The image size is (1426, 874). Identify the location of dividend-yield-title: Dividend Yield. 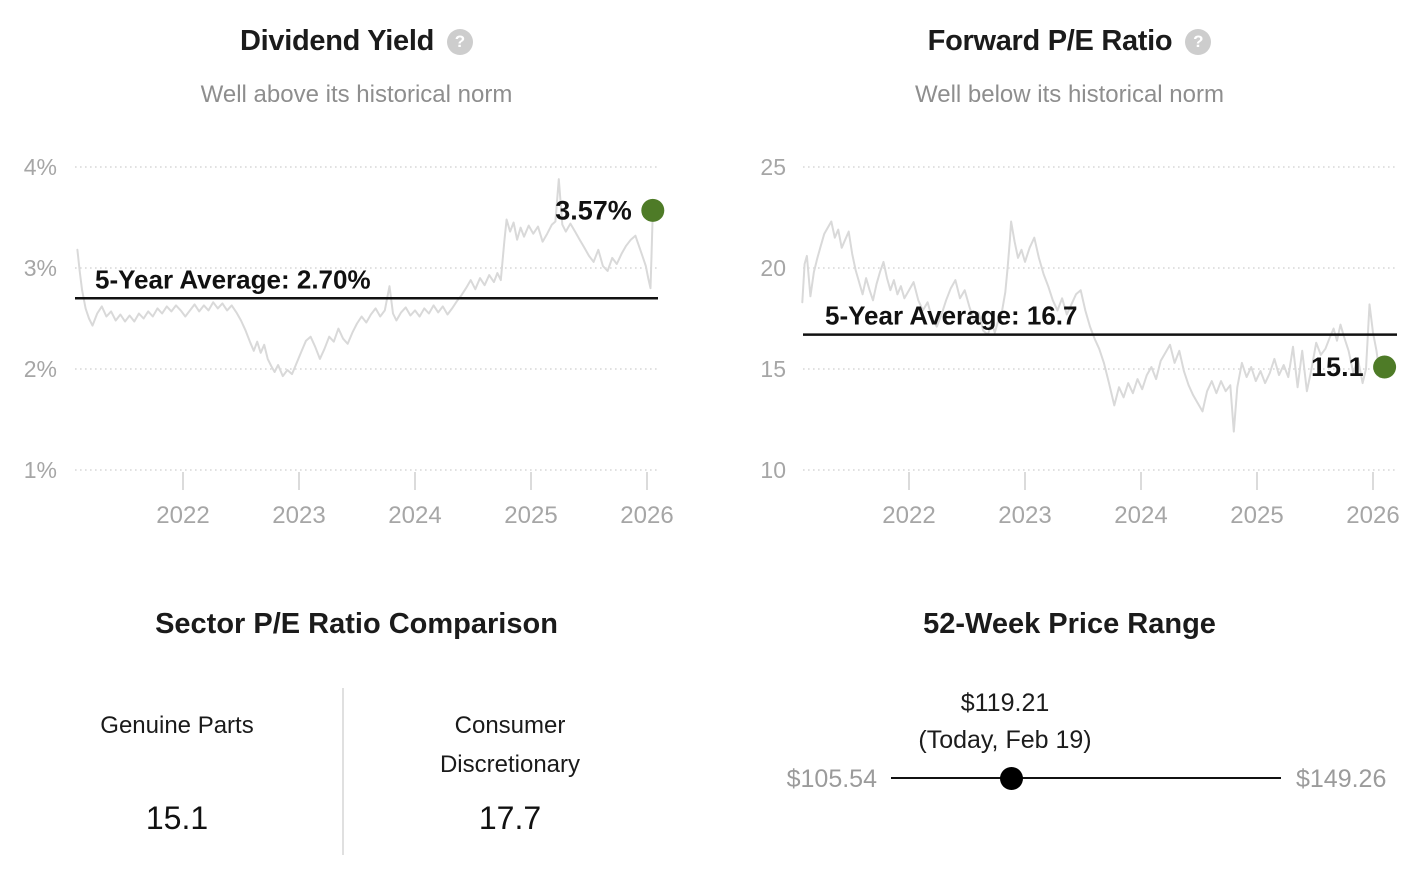
(336, 41).